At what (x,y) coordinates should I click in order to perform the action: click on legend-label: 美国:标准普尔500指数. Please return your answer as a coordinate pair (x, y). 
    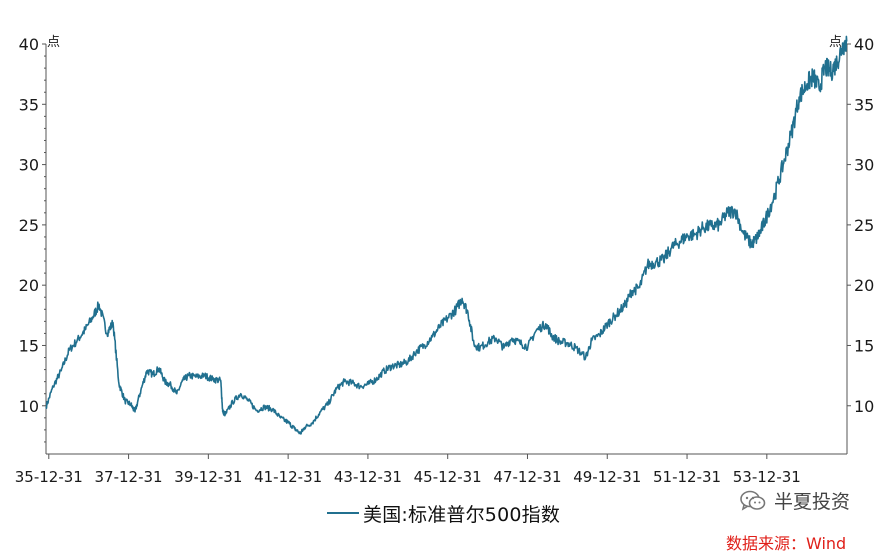
    Looking at the image, I should click on (462, 514).